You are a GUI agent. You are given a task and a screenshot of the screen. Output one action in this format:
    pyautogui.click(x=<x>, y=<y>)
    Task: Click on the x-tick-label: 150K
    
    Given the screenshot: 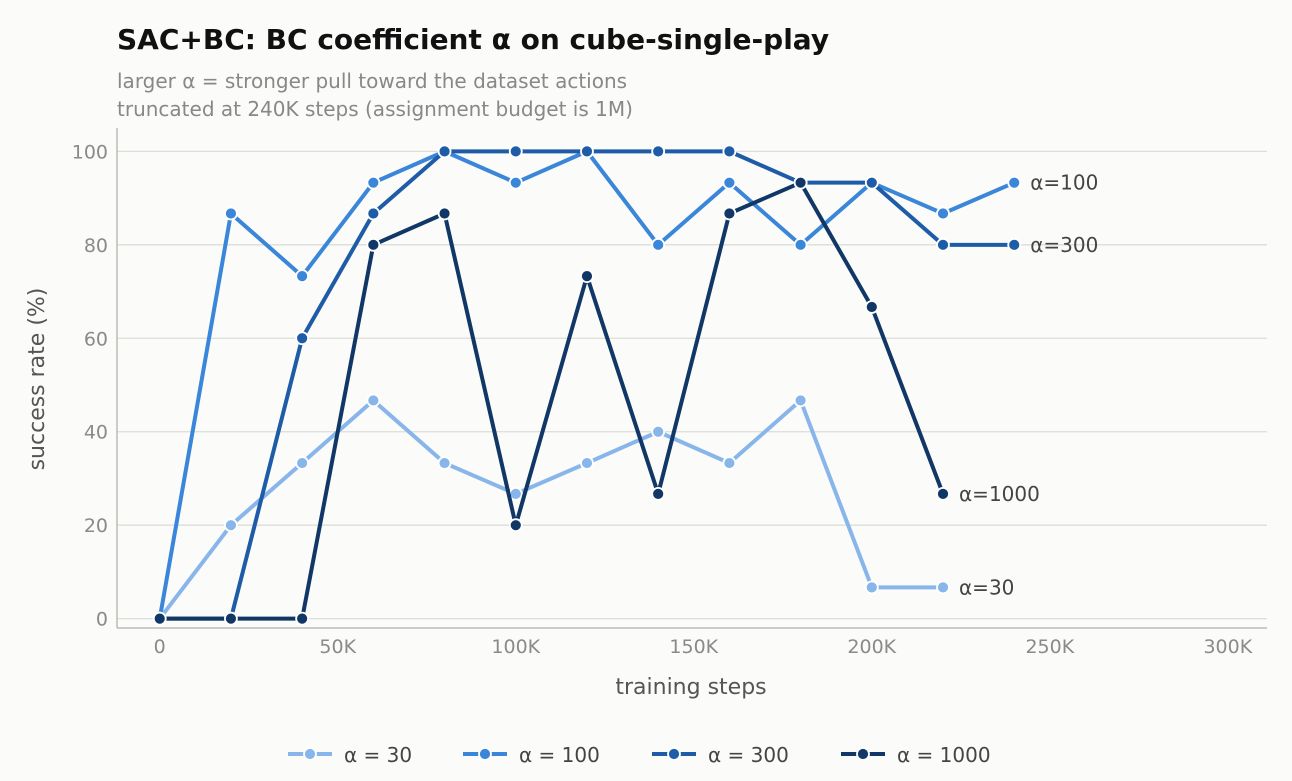 What is the action you would take?
    pyautogui.click(x=693, y=647)
    